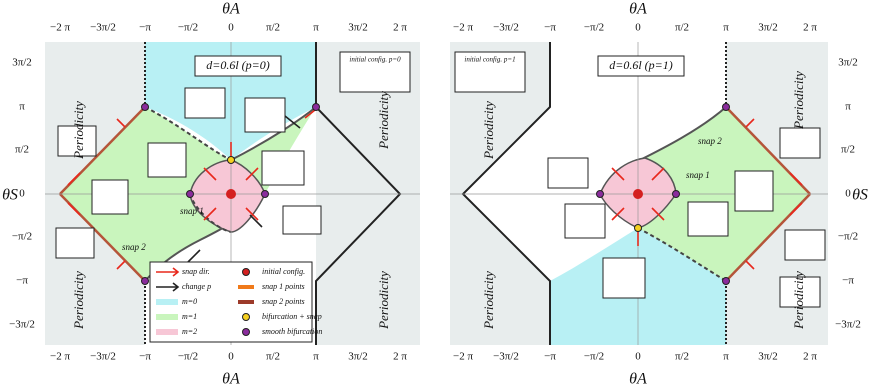 The image size is (872, 390). I want to click on panel-title: d=0.6l (p=0), so click(238, 65).